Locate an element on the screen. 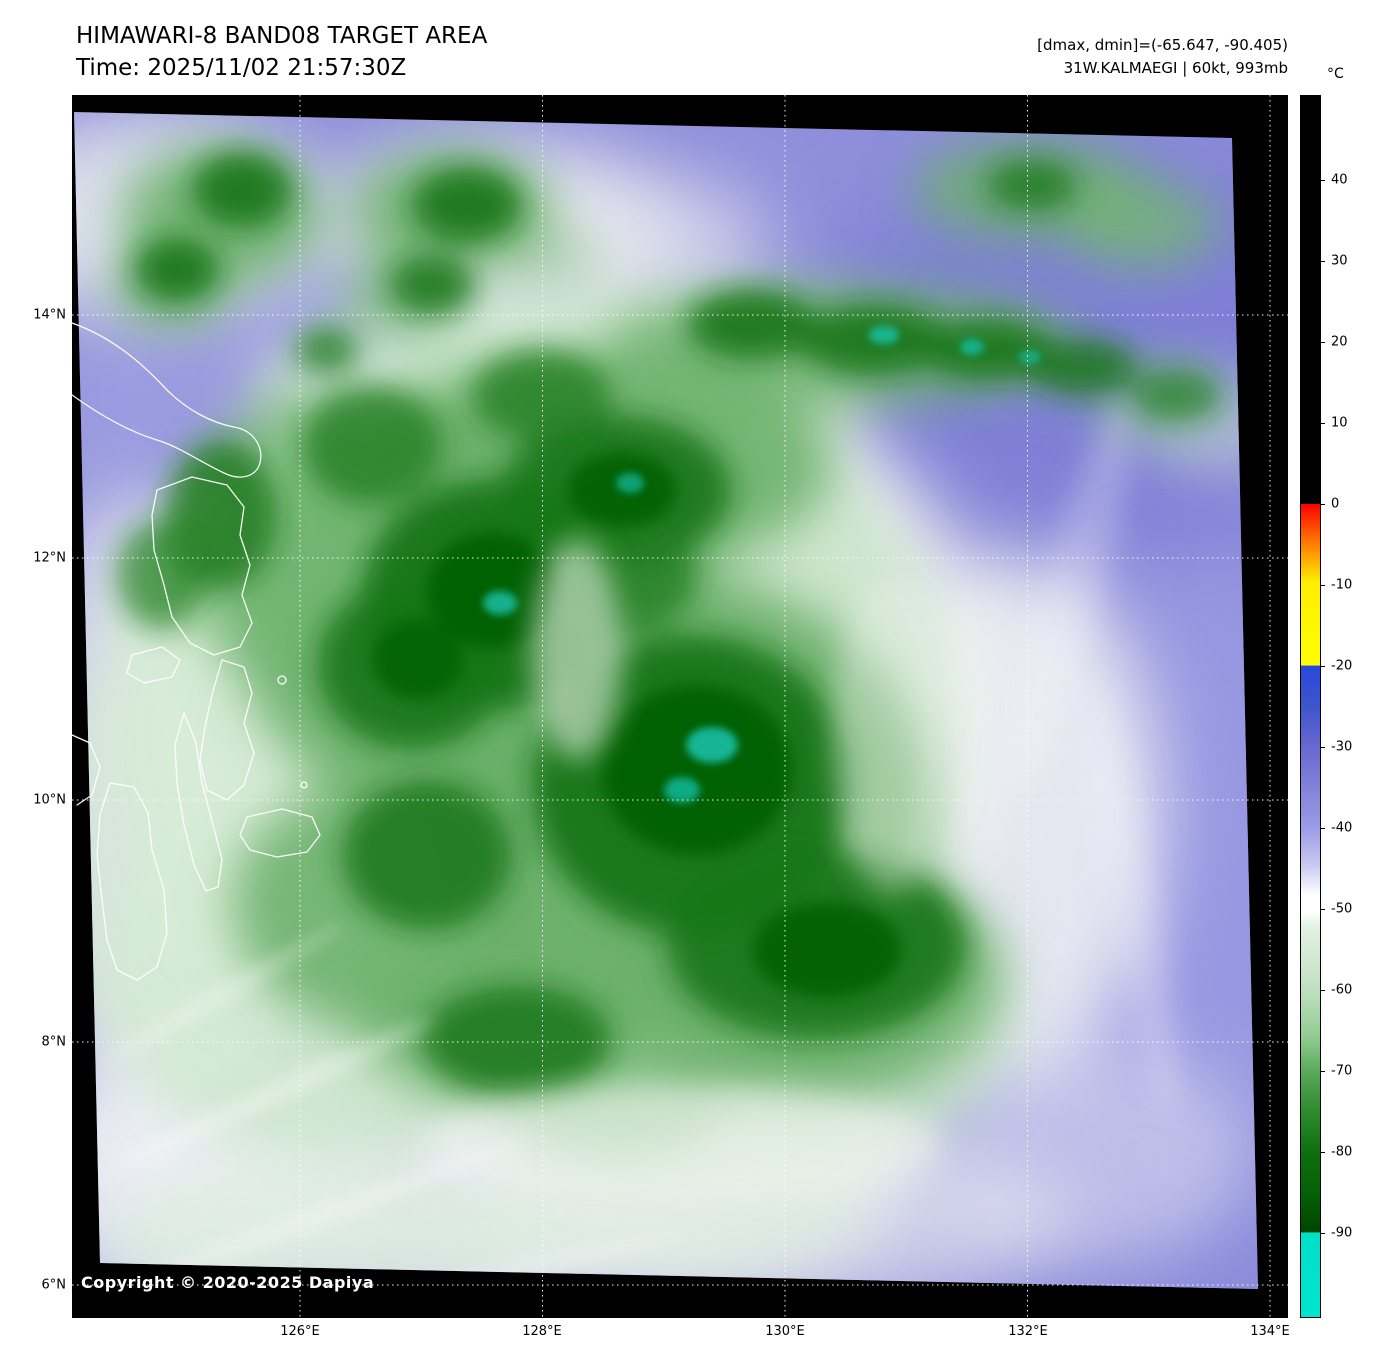 The width and height of the screenshot is (1390, 1359). colorbar-tick-label: -80 is located at coordinates (1342, 1152).